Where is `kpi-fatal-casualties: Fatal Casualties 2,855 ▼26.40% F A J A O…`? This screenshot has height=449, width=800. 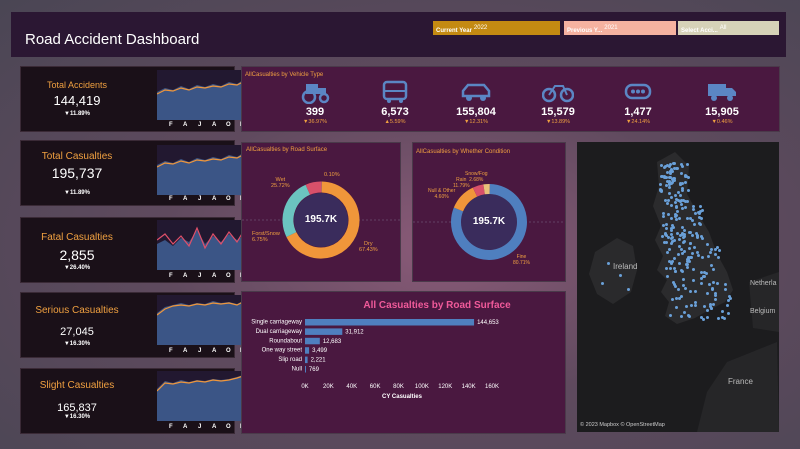
kpi-fatal-casualties: Fatal Casualties 2,855 ▼26.40% F A J A O… is located at coordinates (133, 250).